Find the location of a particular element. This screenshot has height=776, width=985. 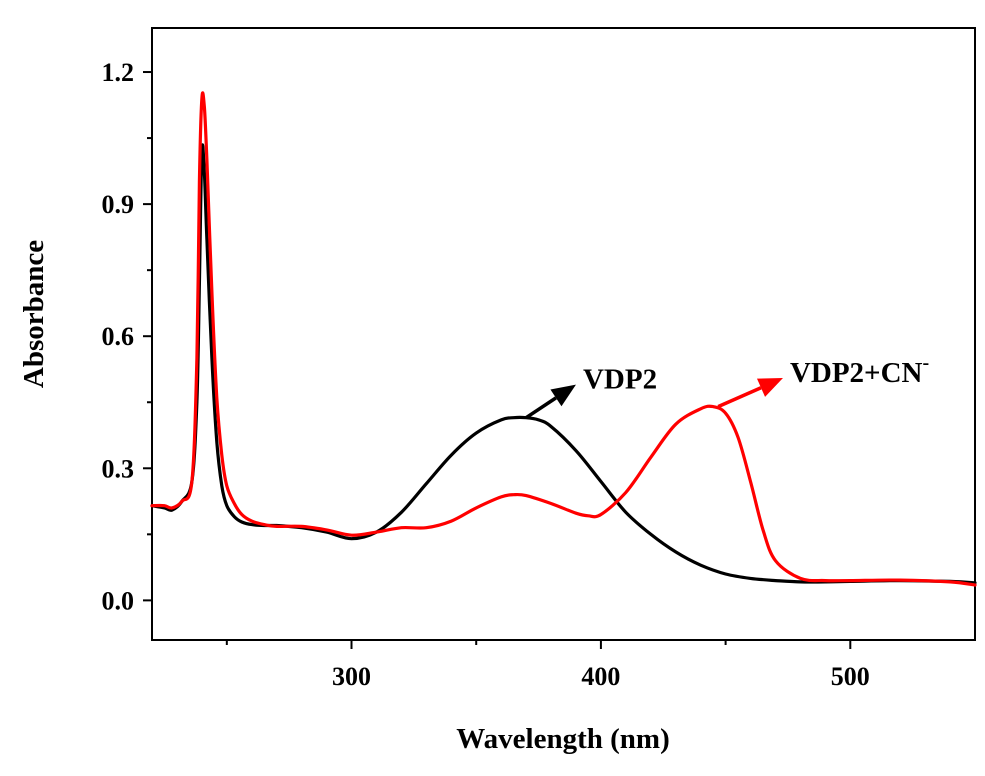

annotation-label-vdp2: VDP2 is located at coordinates (620, 380).